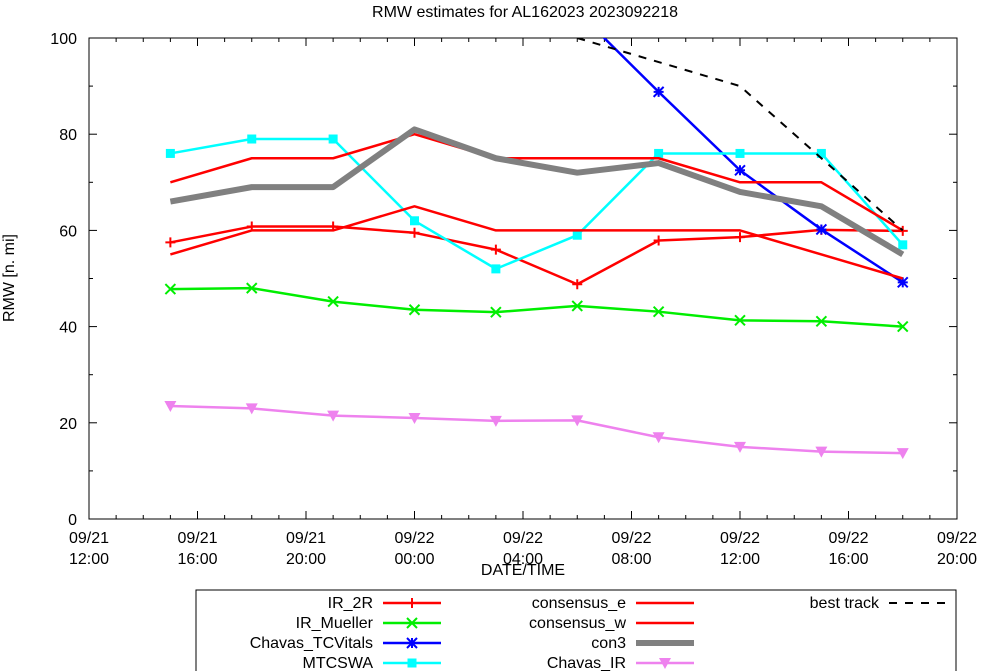 Image resolution: width=981 pixels, height=671 pixels. I want to click on x-tick-time: 16:00, so click(197, 559).